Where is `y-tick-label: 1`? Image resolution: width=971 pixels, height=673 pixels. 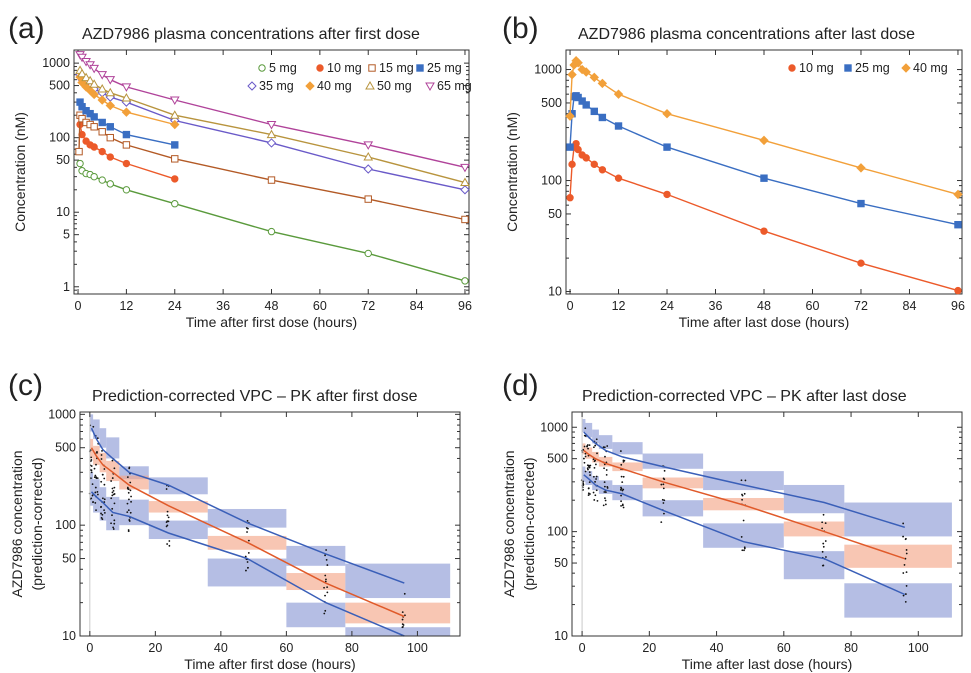
y-tick-label: 1 is located at coordinates (66, 287).